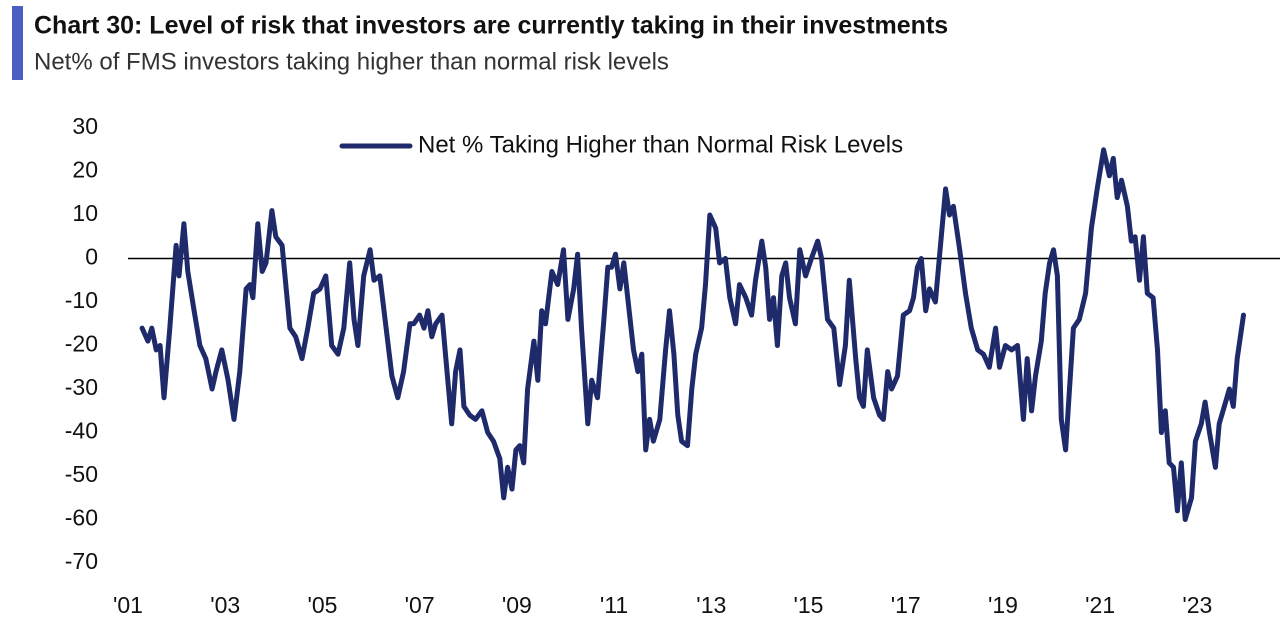 The width and height of the screenshot is (1286, 642). I want to click on x-tick-label: '11, so click(614, 605).